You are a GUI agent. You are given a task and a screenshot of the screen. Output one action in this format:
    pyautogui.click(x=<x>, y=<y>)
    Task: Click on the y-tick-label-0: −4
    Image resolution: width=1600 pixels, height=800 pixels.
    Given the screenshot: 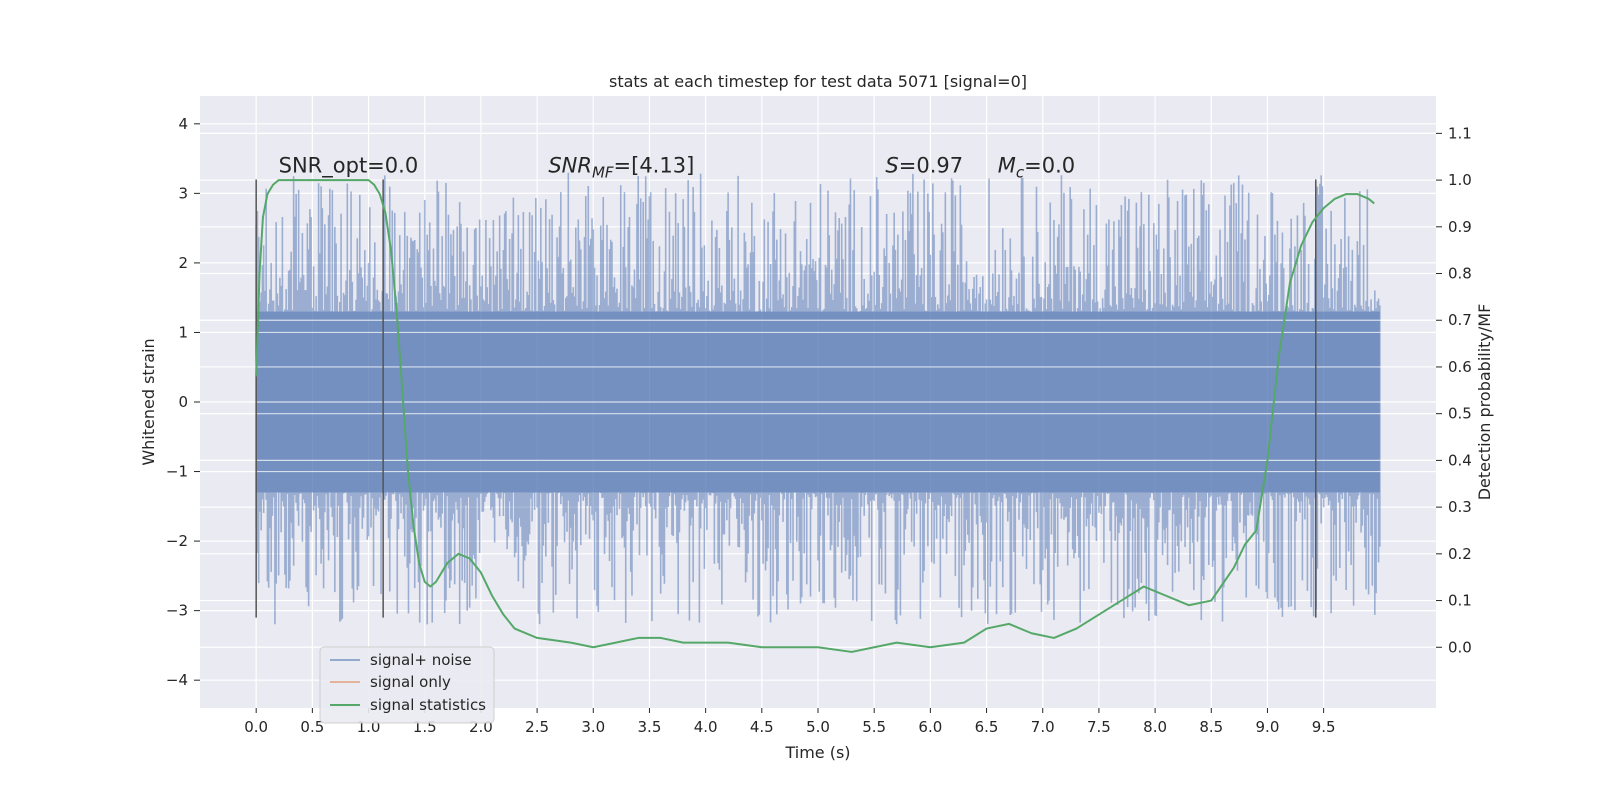 What is the action you would take?
    pyautogui.click(x=177, y=680)
    